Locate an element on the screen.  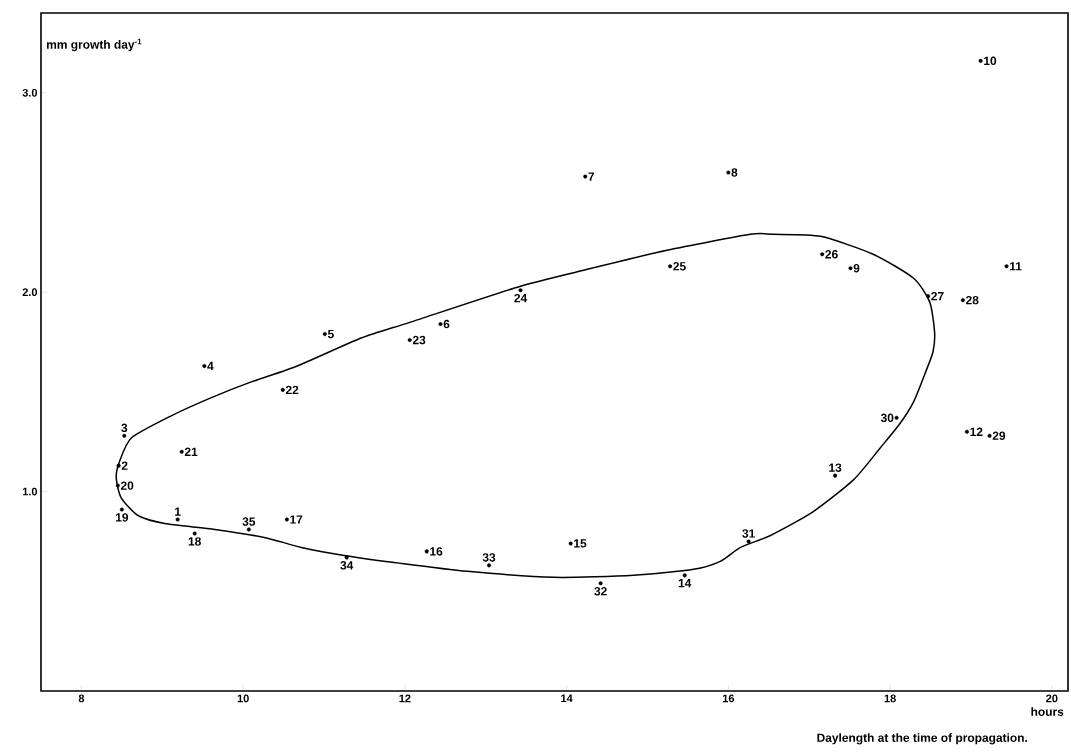
x-tick-label: 12 is located at coordinates (405, 698).